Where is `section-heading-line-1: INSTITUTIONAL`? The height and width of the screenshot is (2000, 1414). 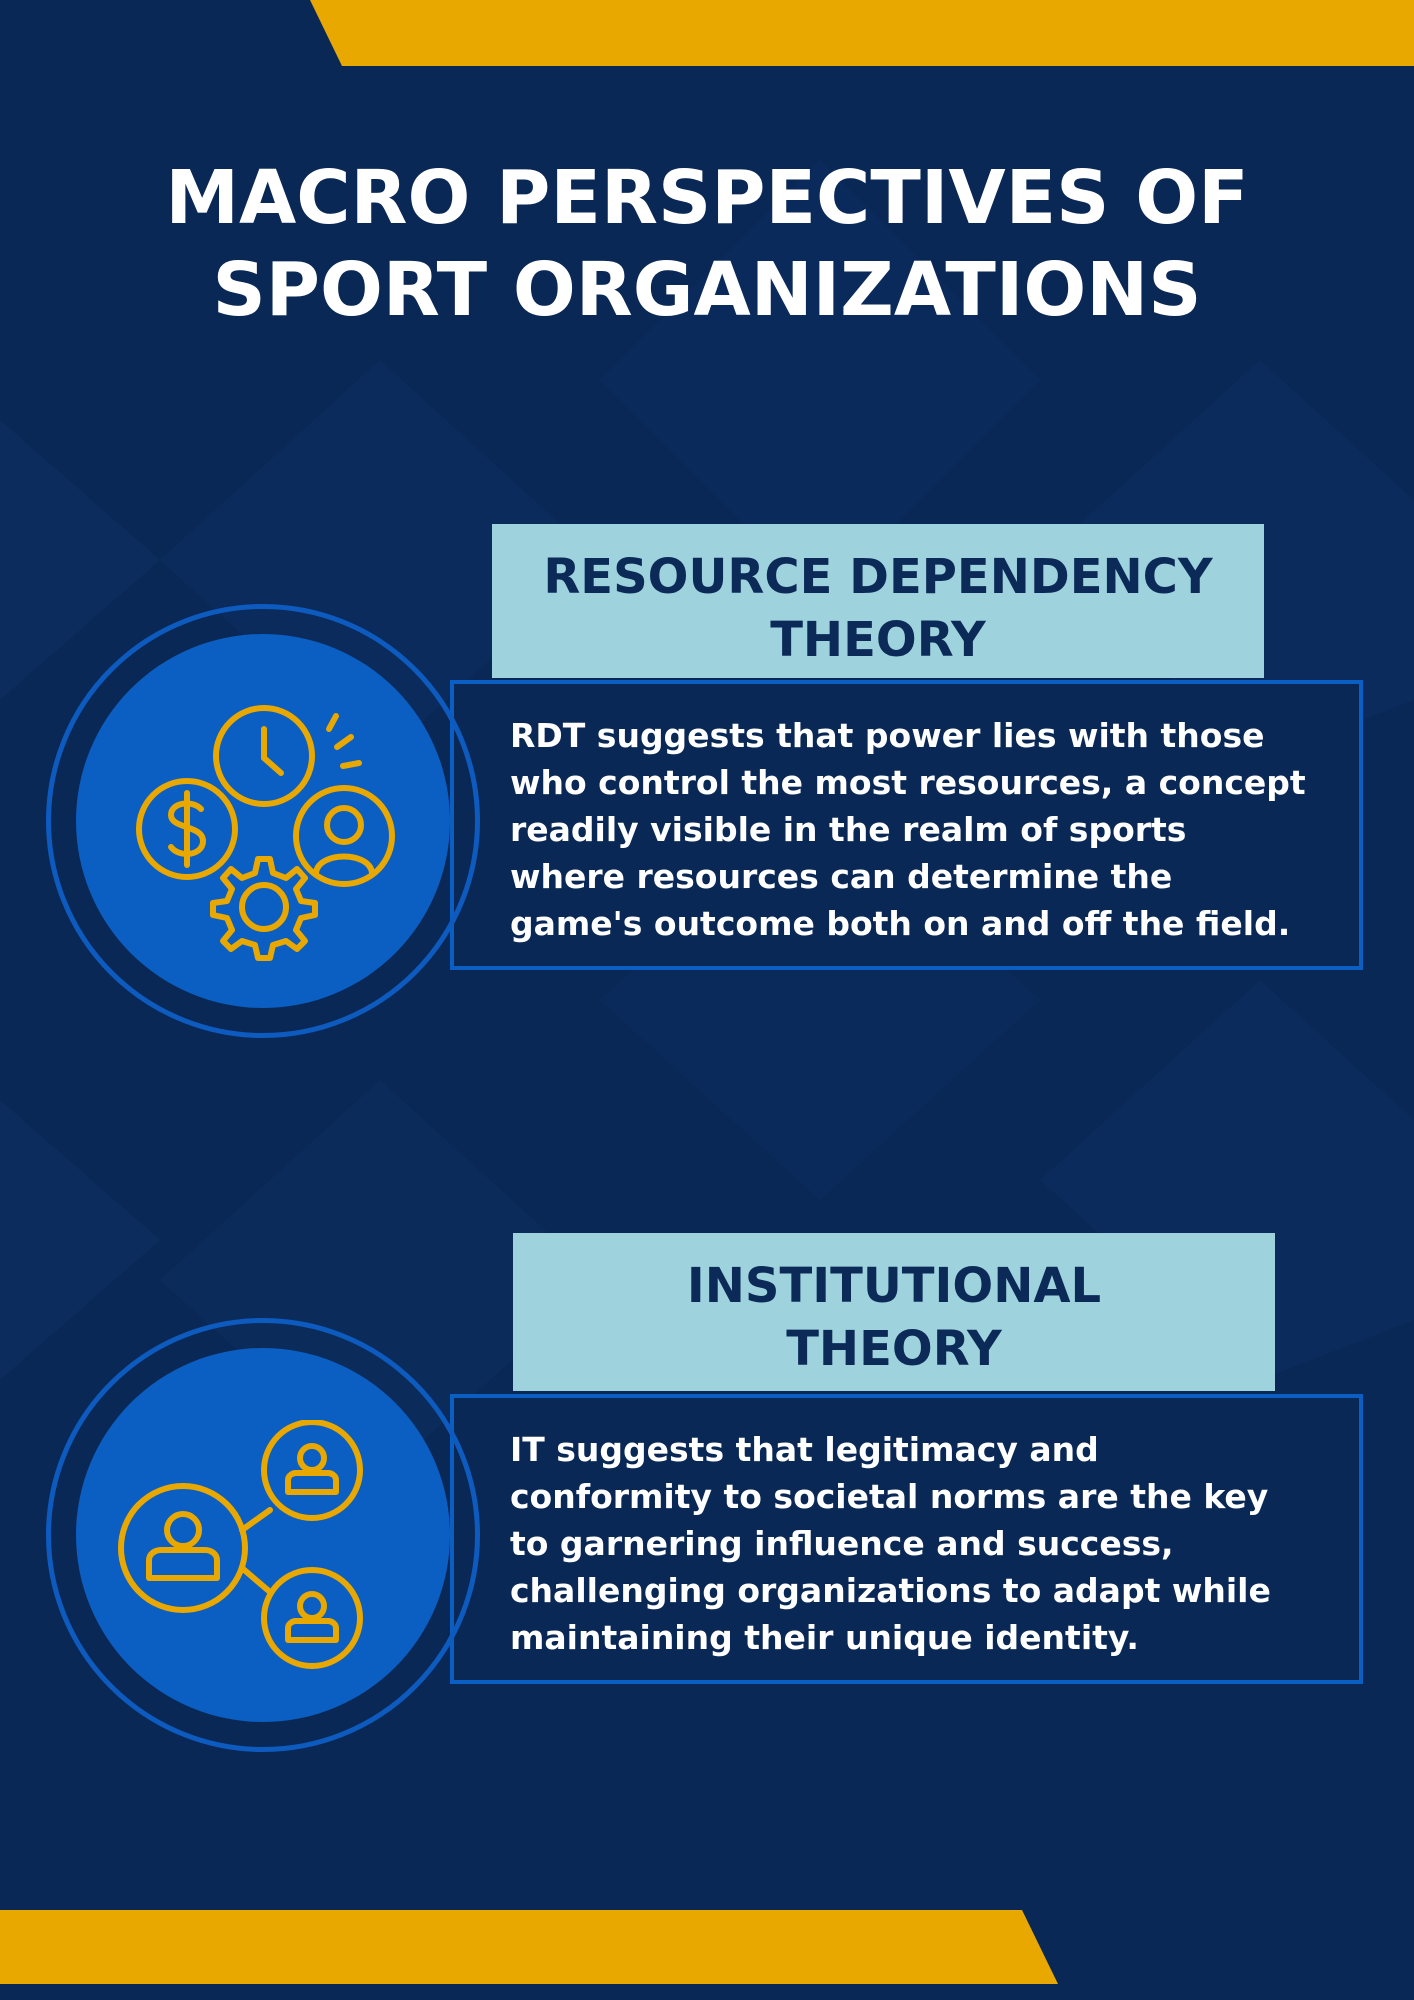 section-heading-line-1: INSTITUTIONAL is located at coordinates (894, 1286).